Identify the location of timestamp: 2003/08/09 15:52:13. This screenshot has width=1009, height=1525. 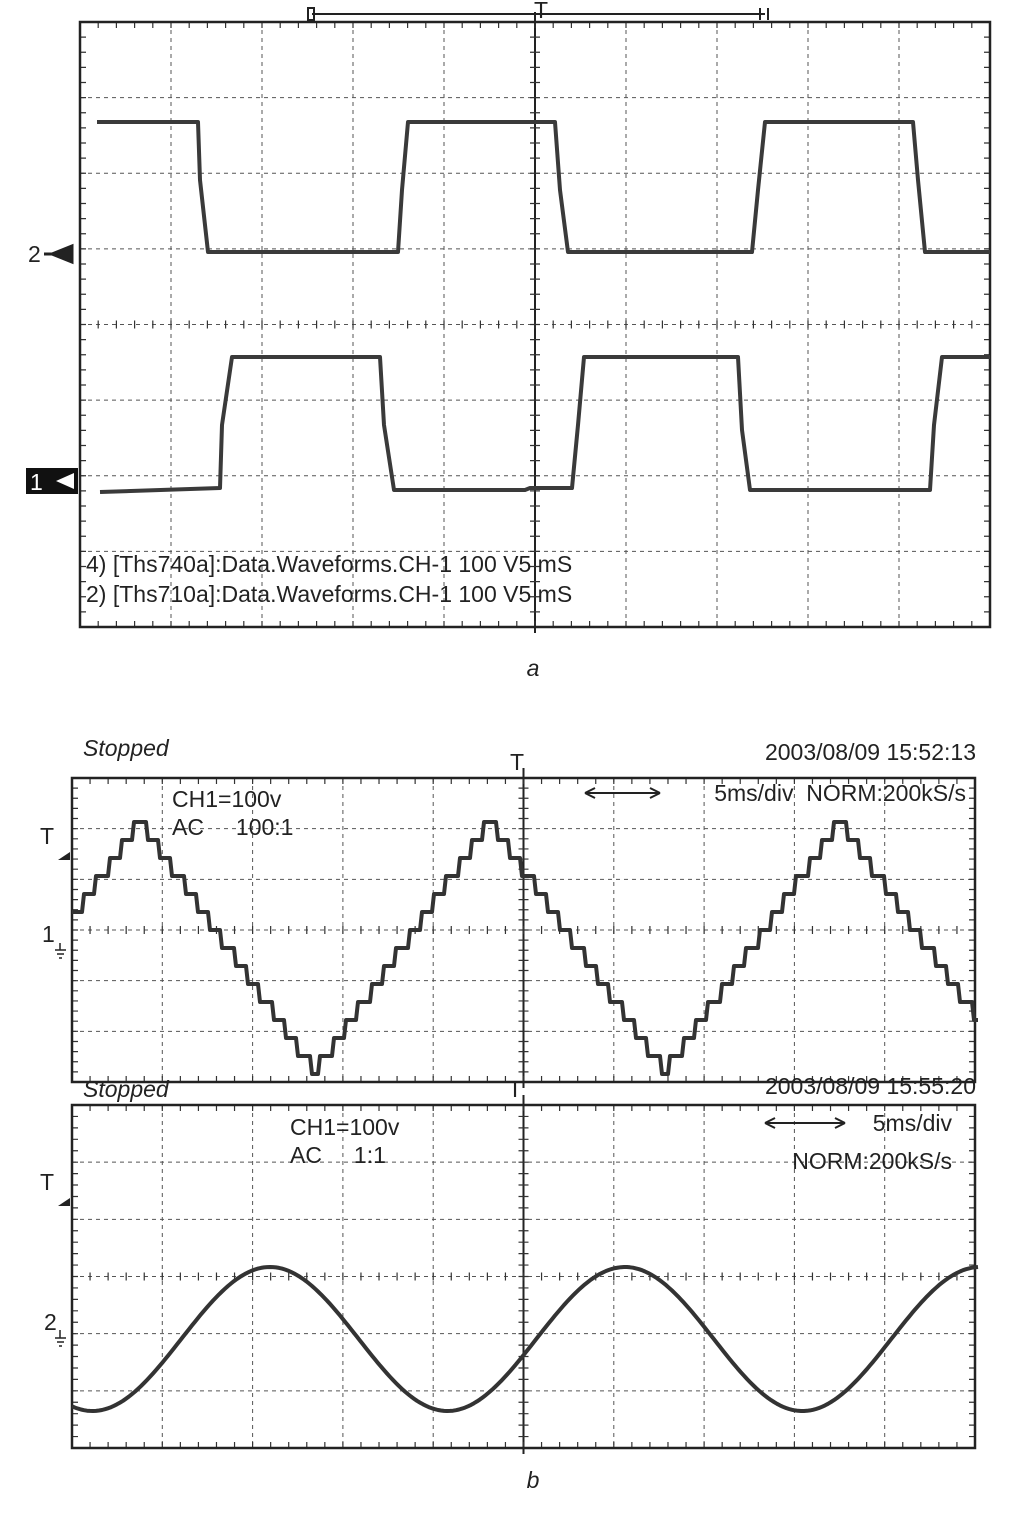
(870, 752).